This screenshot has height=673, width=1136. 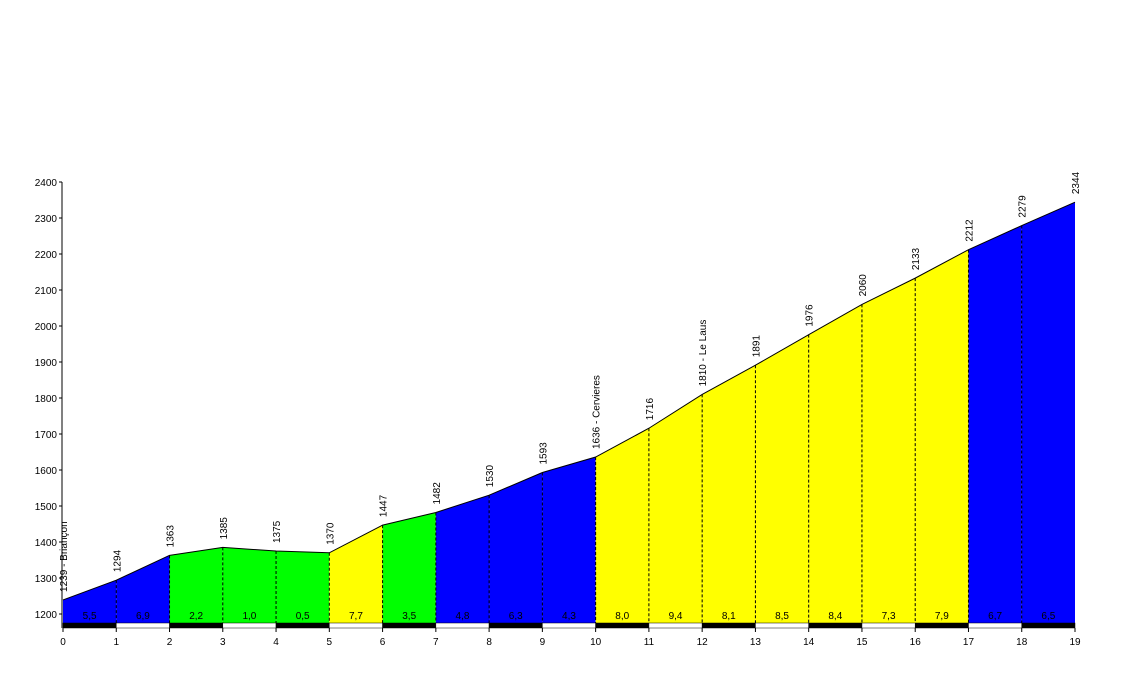 I want to click on gradient-label: 6,9, so click(x=143, y=616).